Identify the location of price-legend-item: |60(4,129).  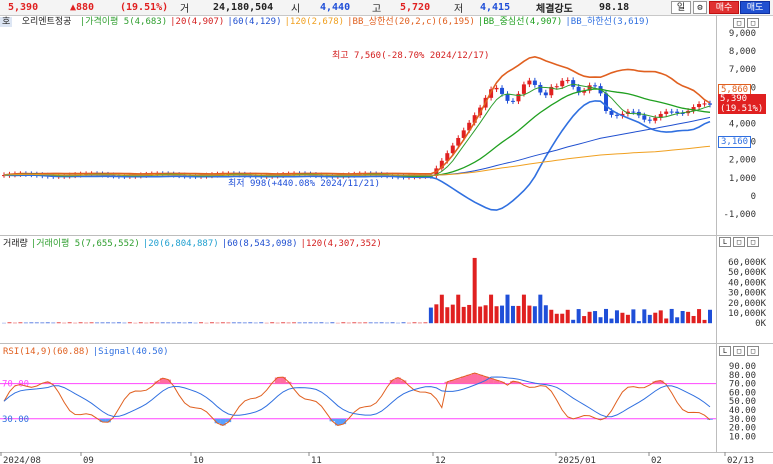
(254, 22).